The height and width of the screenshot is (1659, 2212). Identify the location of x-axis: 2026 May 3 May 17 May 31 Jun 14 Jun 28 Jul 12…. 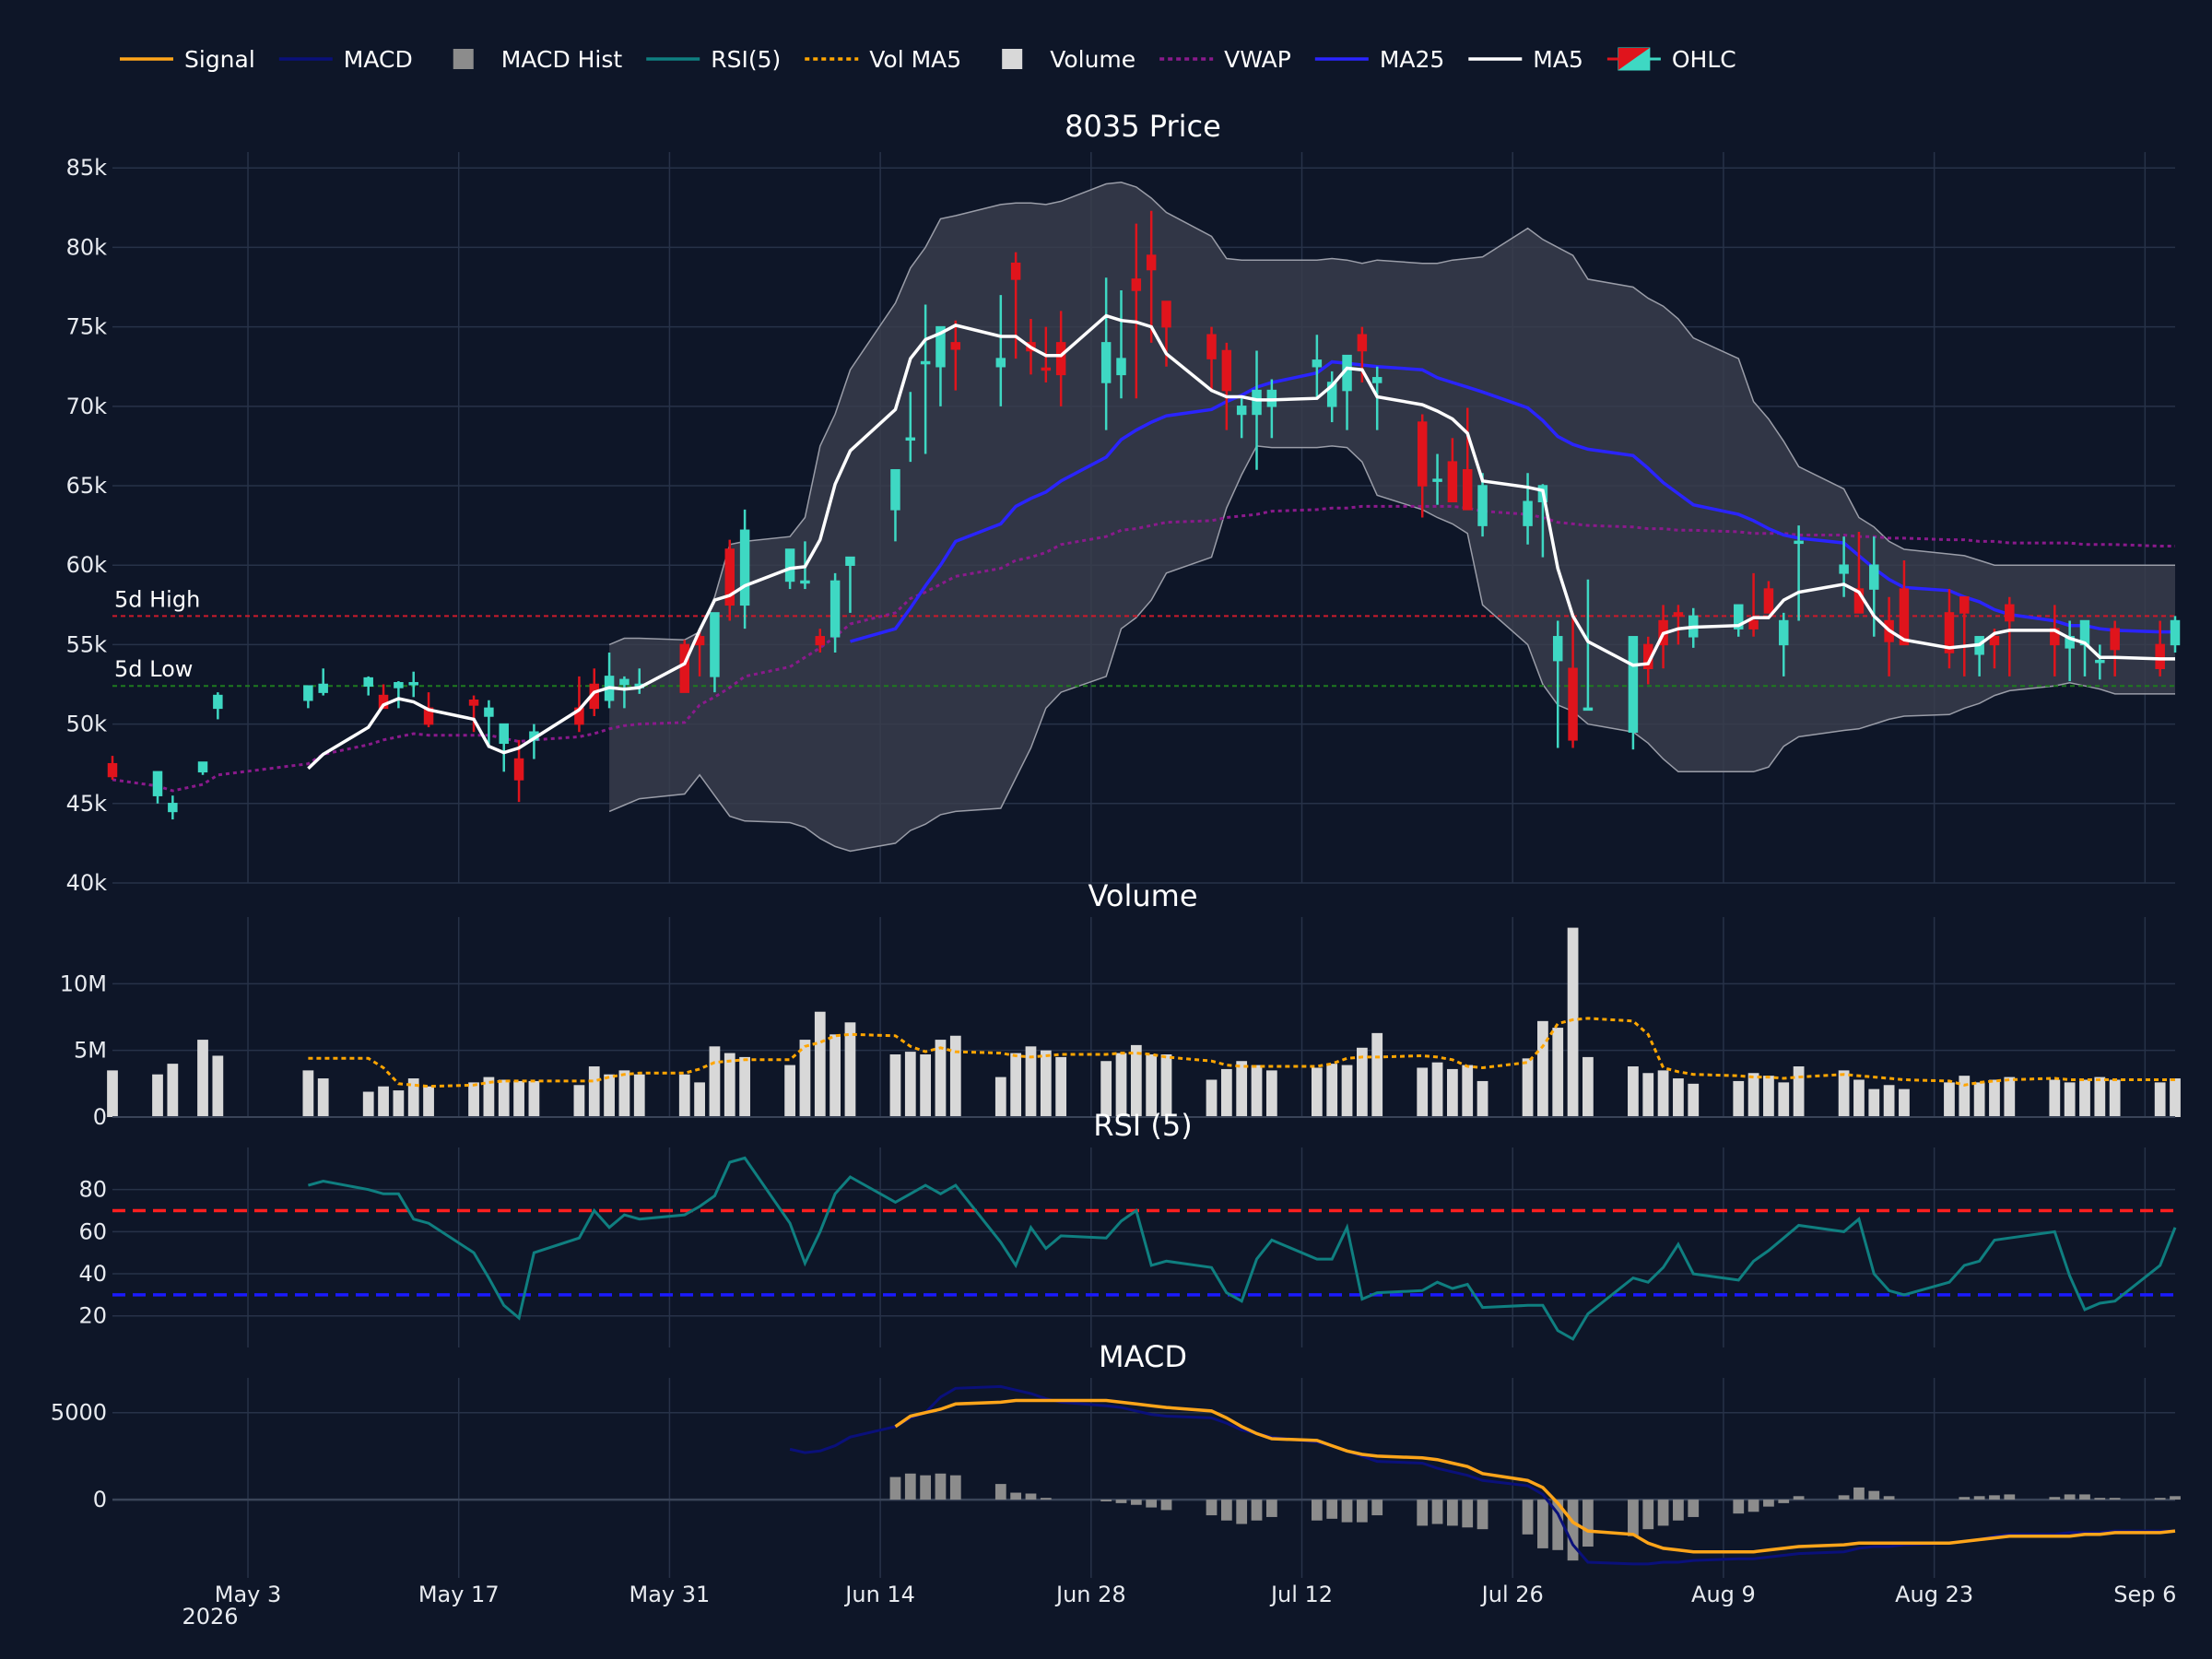
(1179, 1606).